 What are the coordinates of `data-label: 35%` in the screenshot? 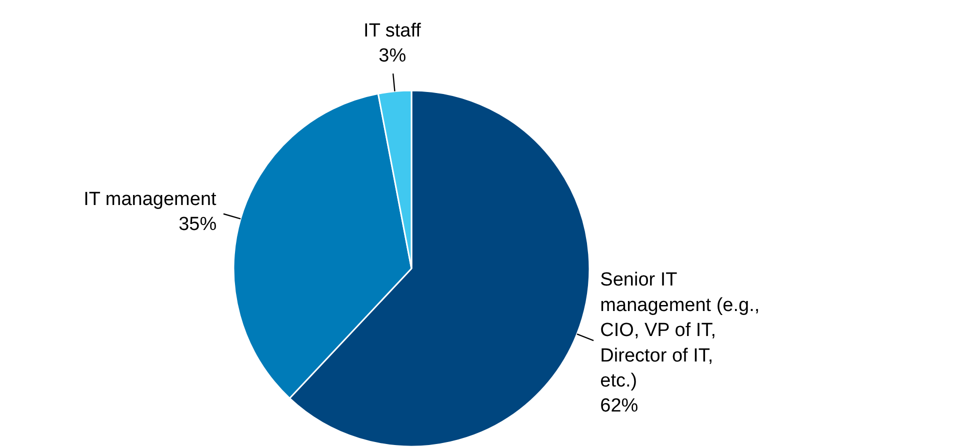 It's located at (197, 224).